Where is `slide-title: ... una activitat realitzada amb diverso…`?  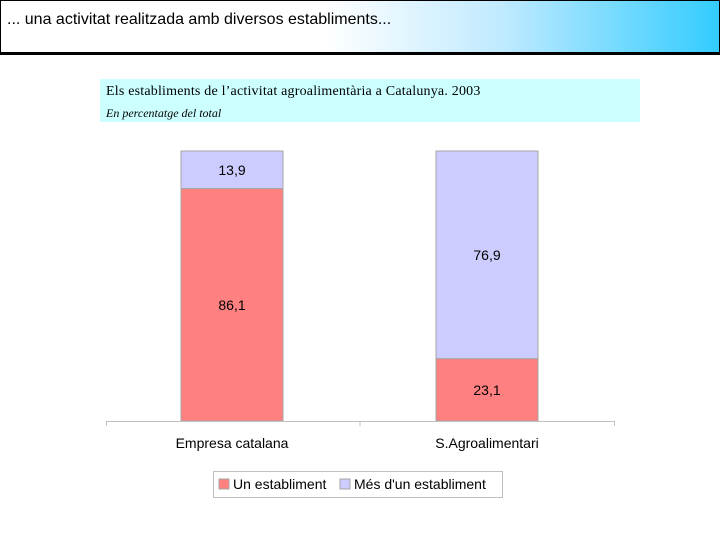 slide-title: ... una activitat realitzada amb diverso… is located at coordinates (199, 19).